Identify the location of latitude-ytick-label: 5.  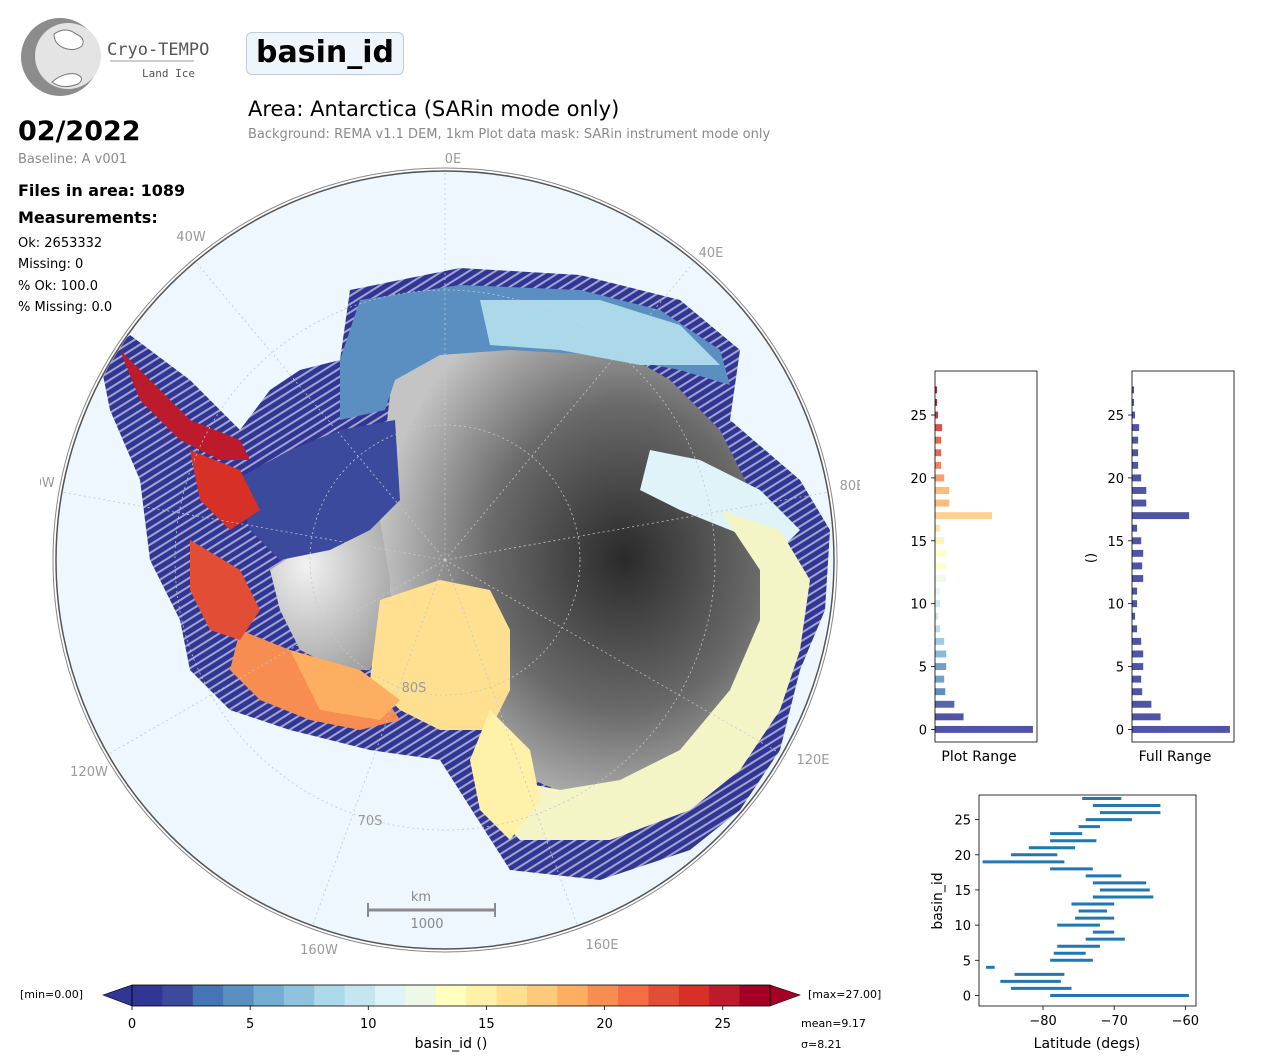
(967, 961).